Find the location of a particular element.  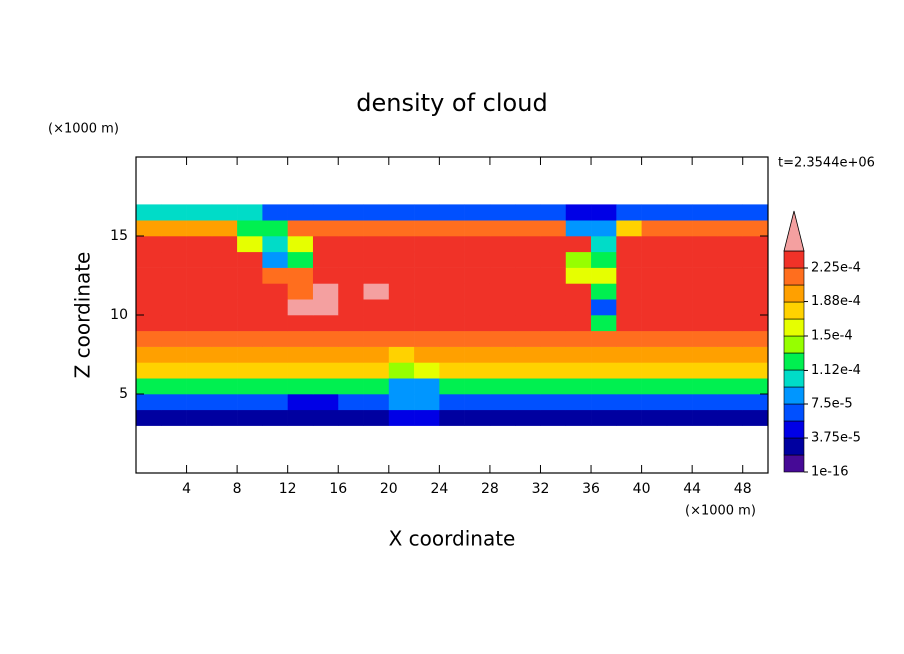

chart-title: density of cloud is located at coordinates (451, 103).